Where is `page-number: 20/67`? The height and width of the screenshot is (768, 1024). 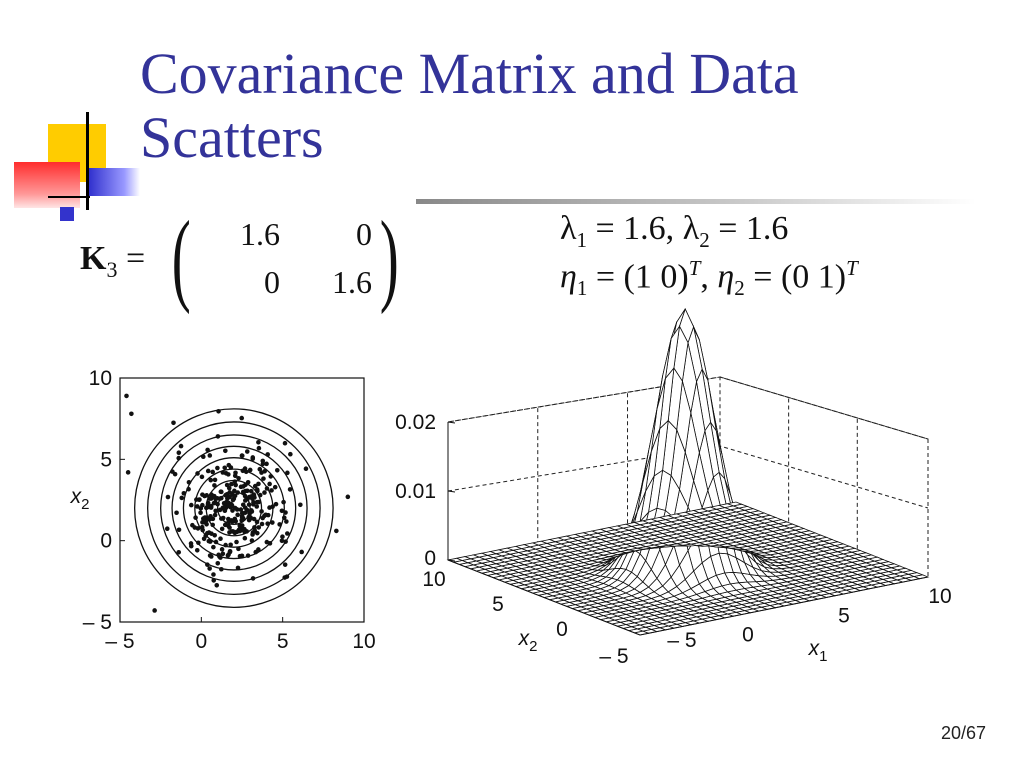
page-number: 20/67 is located at coordinates (963, 733).